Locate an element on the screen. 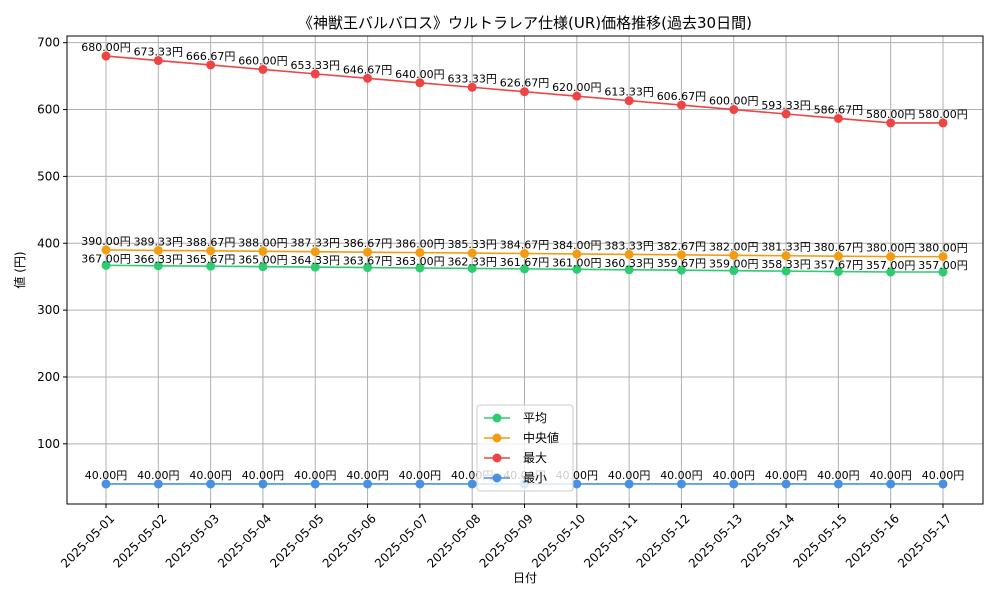  x-tick-label: 2025-05-03 is located at coordinates (192, 540).